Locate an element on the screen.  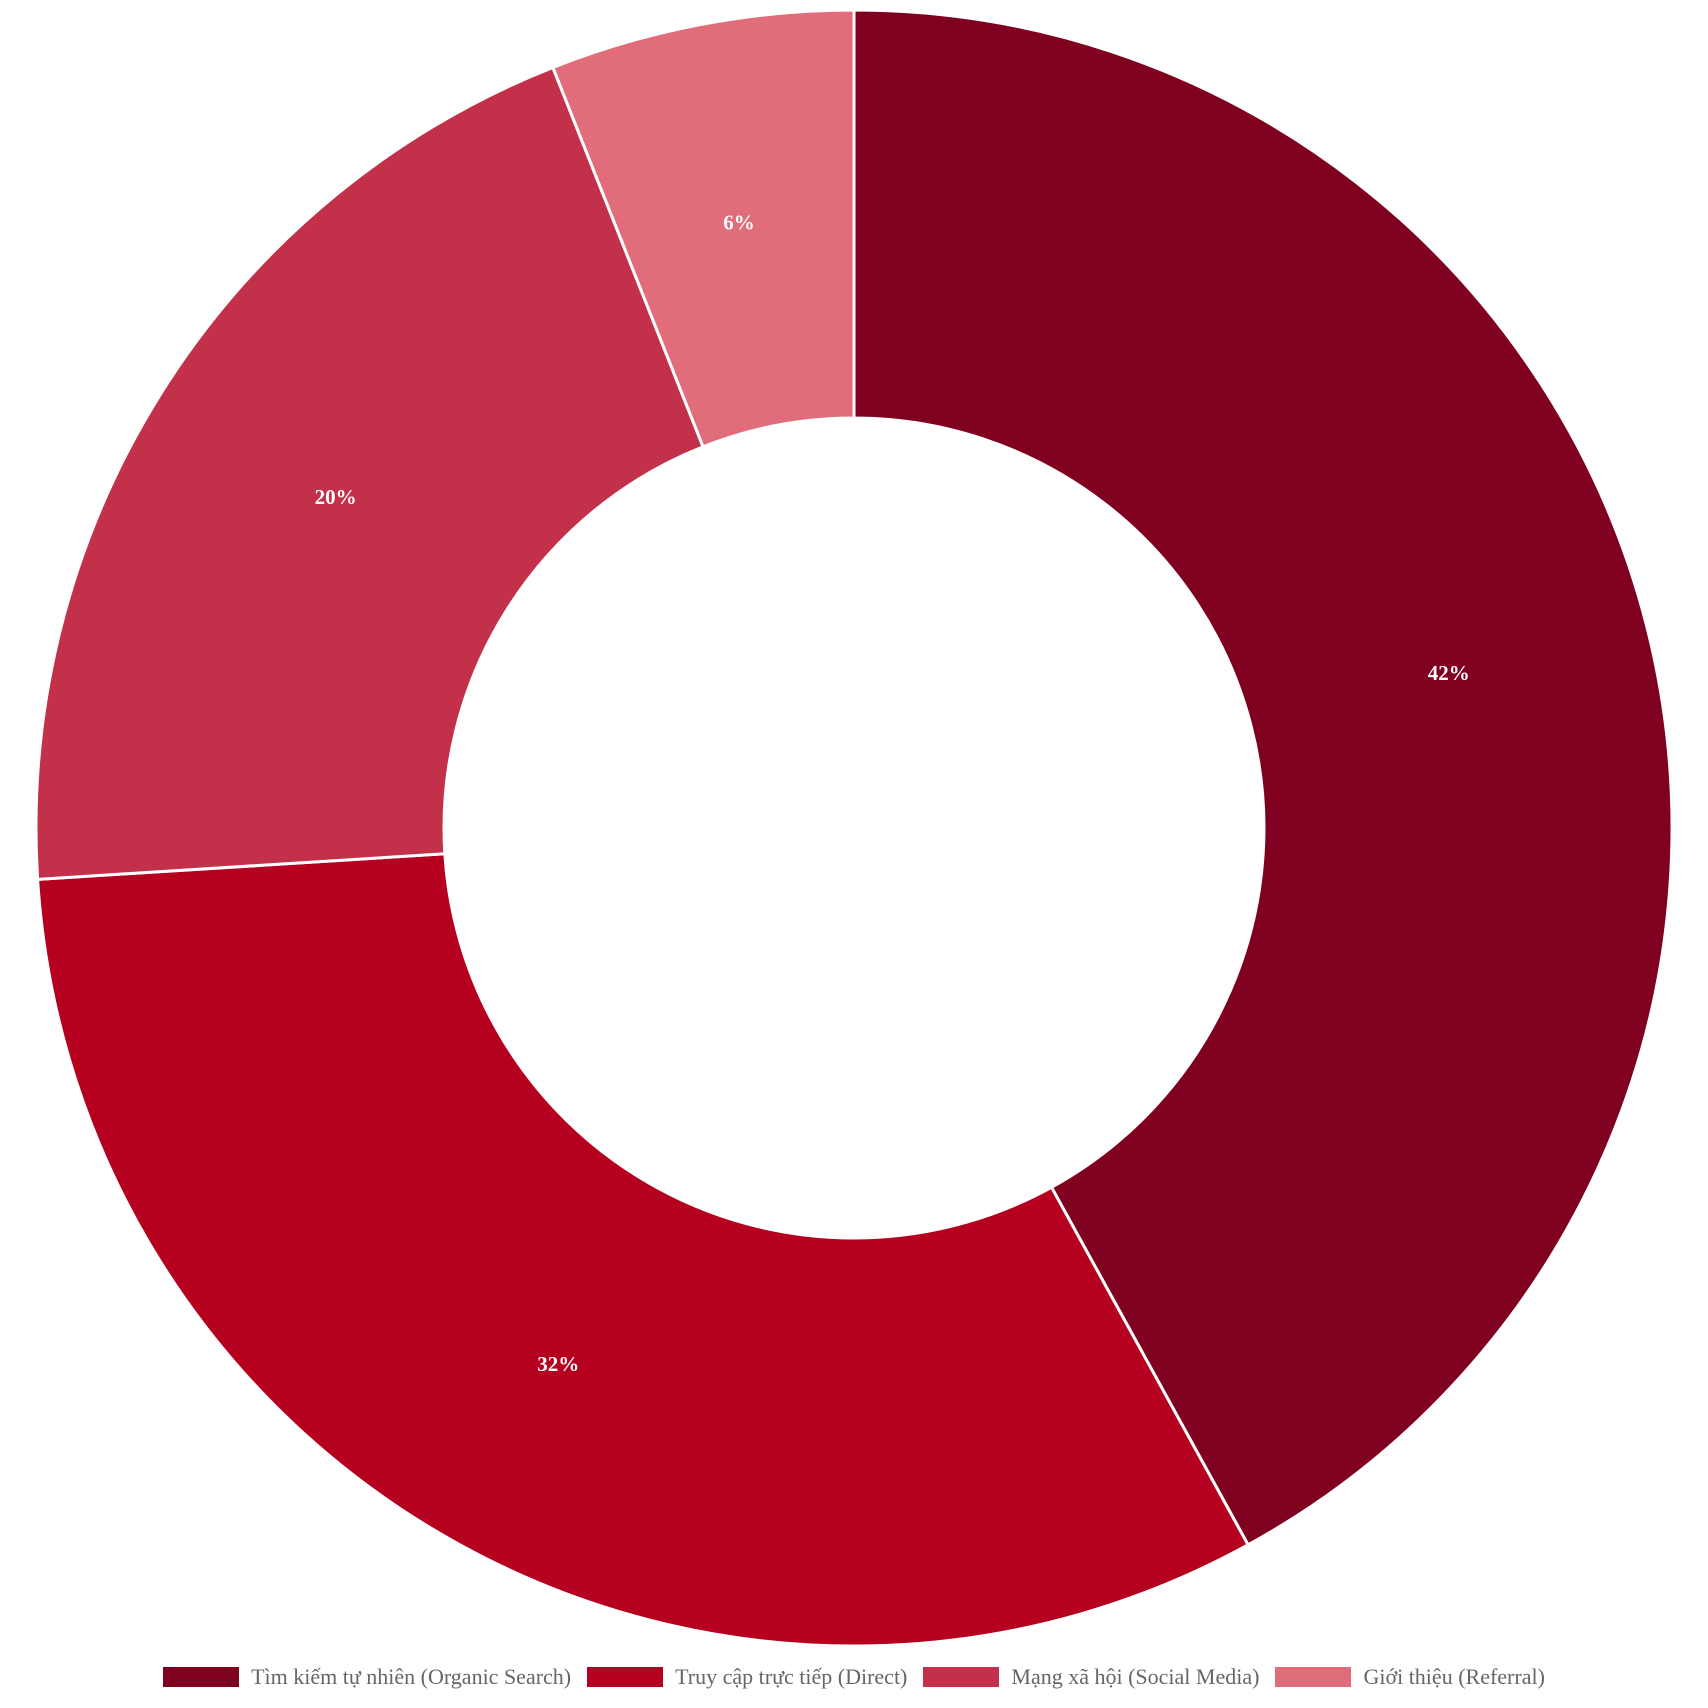
legend-label: Truy cập trực tiếp (Direct) is located at coordinates (791, 1676).